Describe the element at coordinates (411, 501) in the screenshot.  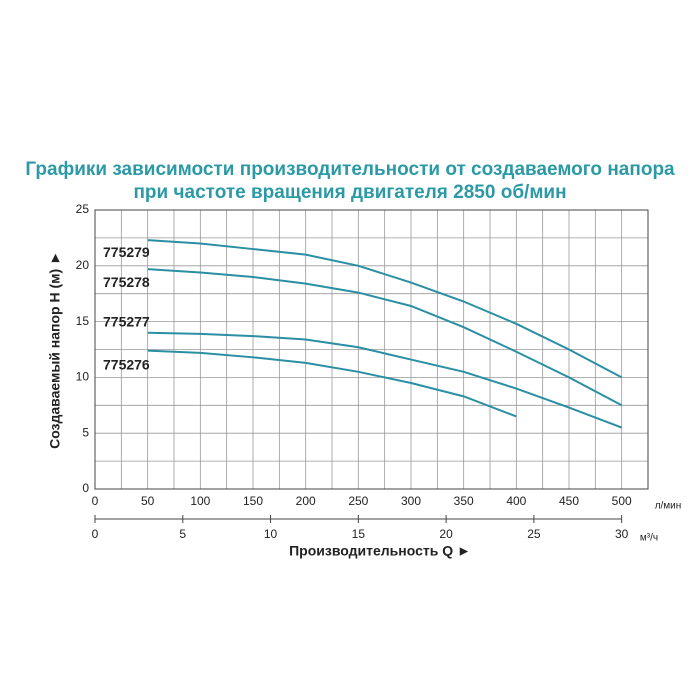
I see `x-tick-label: 300` at that location.